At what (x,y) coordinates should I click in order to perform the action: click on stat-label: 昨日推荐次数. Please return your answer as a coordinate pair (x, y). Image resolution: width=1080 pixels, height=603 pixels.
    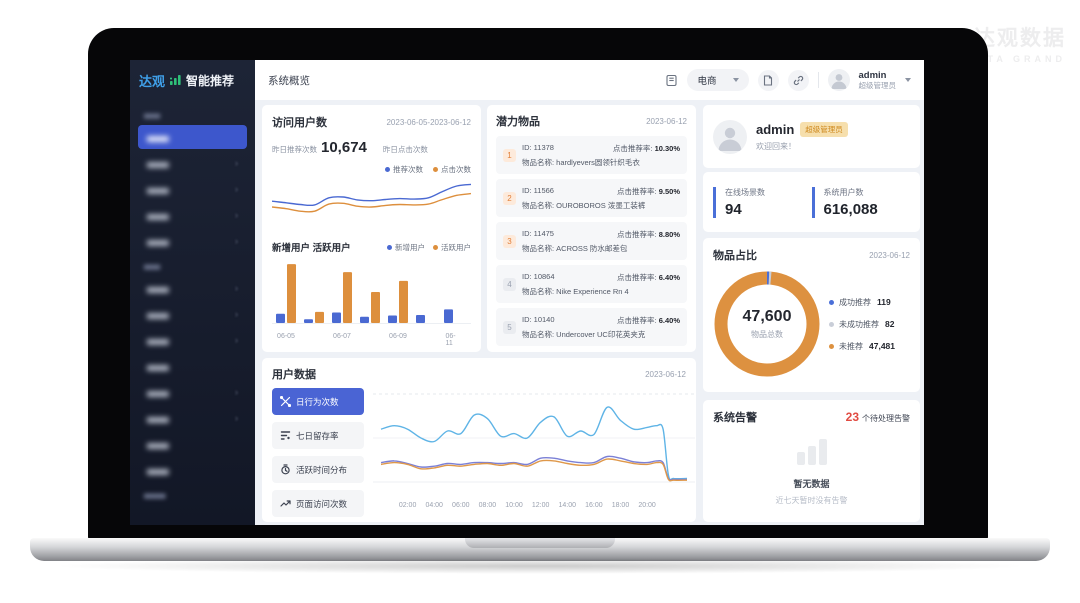
    Looking at the image, I should click on (294, 149).